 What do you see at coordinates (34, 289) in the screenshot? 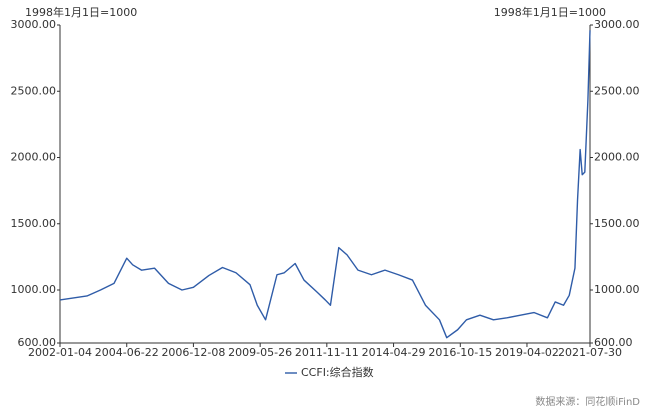
I see `y-tick-label: 1000.00` at bounding box center [34, 289].